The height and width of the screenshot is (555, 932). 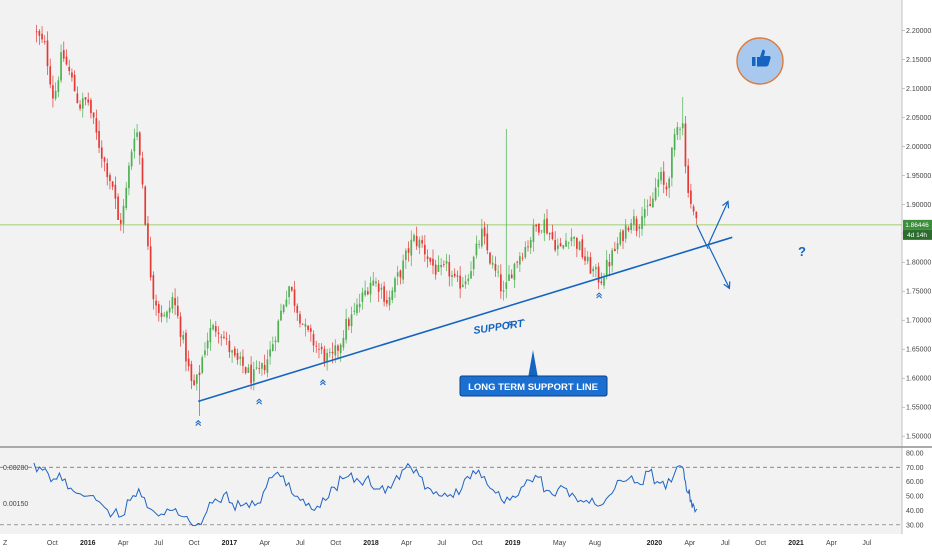 I want to click on callout-box, so click(x=533, y=386).